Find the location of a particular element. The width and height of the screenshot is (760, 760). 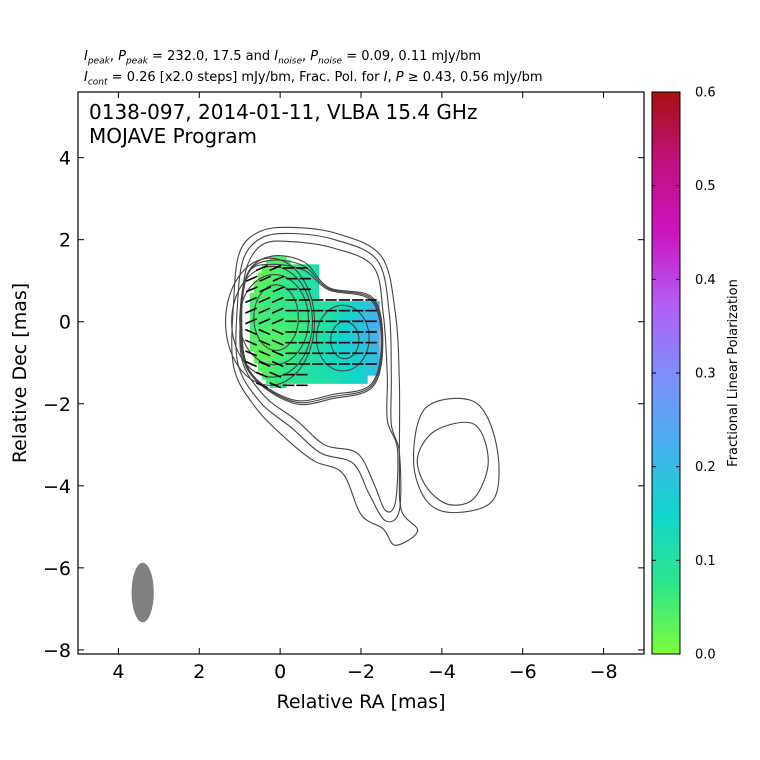

plot-title-line: MOJAVE Program is located at coordinates (173, 136).